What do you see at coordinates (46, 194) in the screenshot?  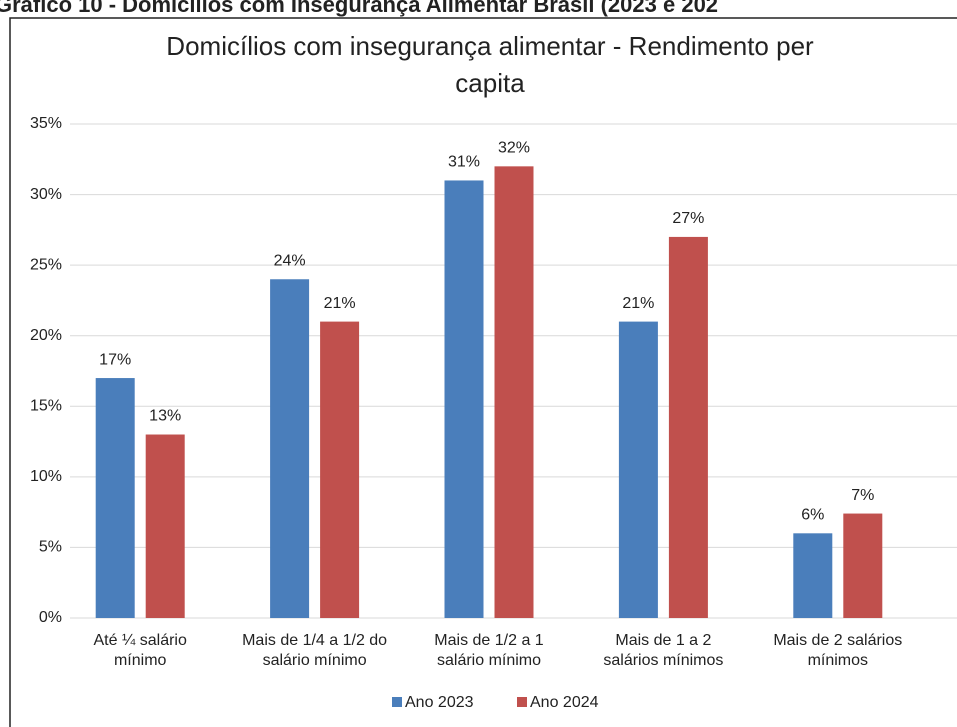 I see `y-tick-label: 30%` at bounding box center [46, 194].